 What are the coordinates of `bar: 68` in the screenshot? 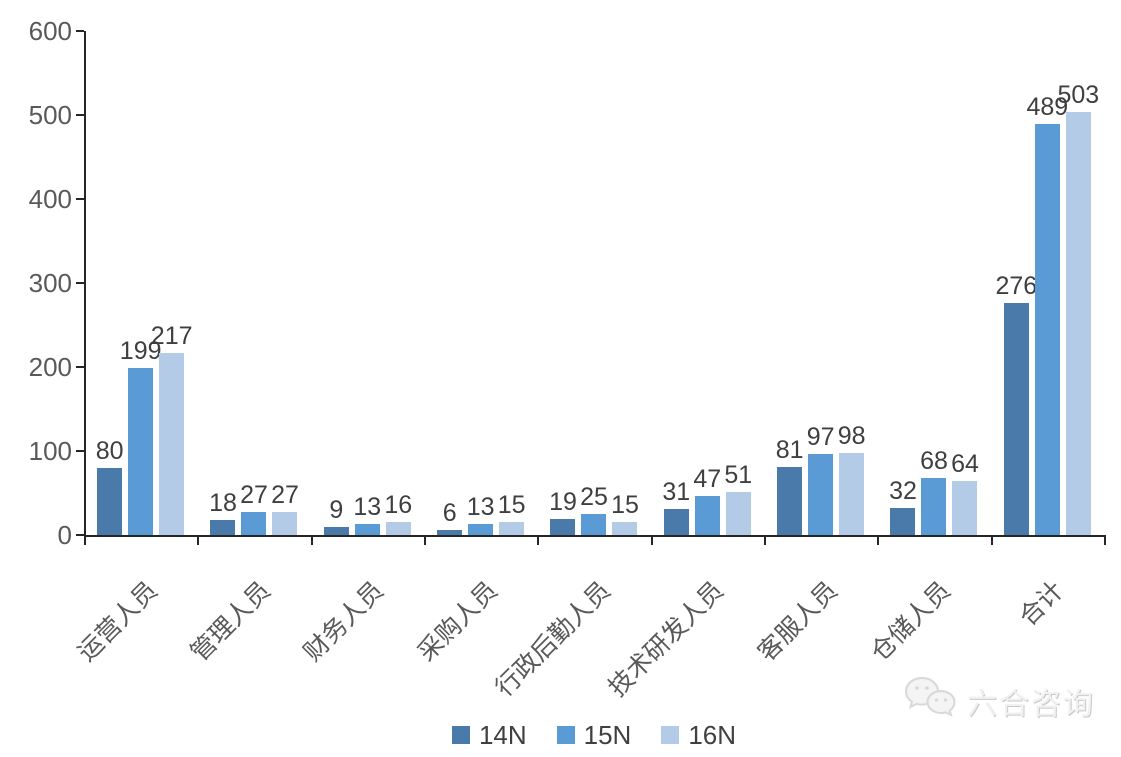 It's located at (934, 491).